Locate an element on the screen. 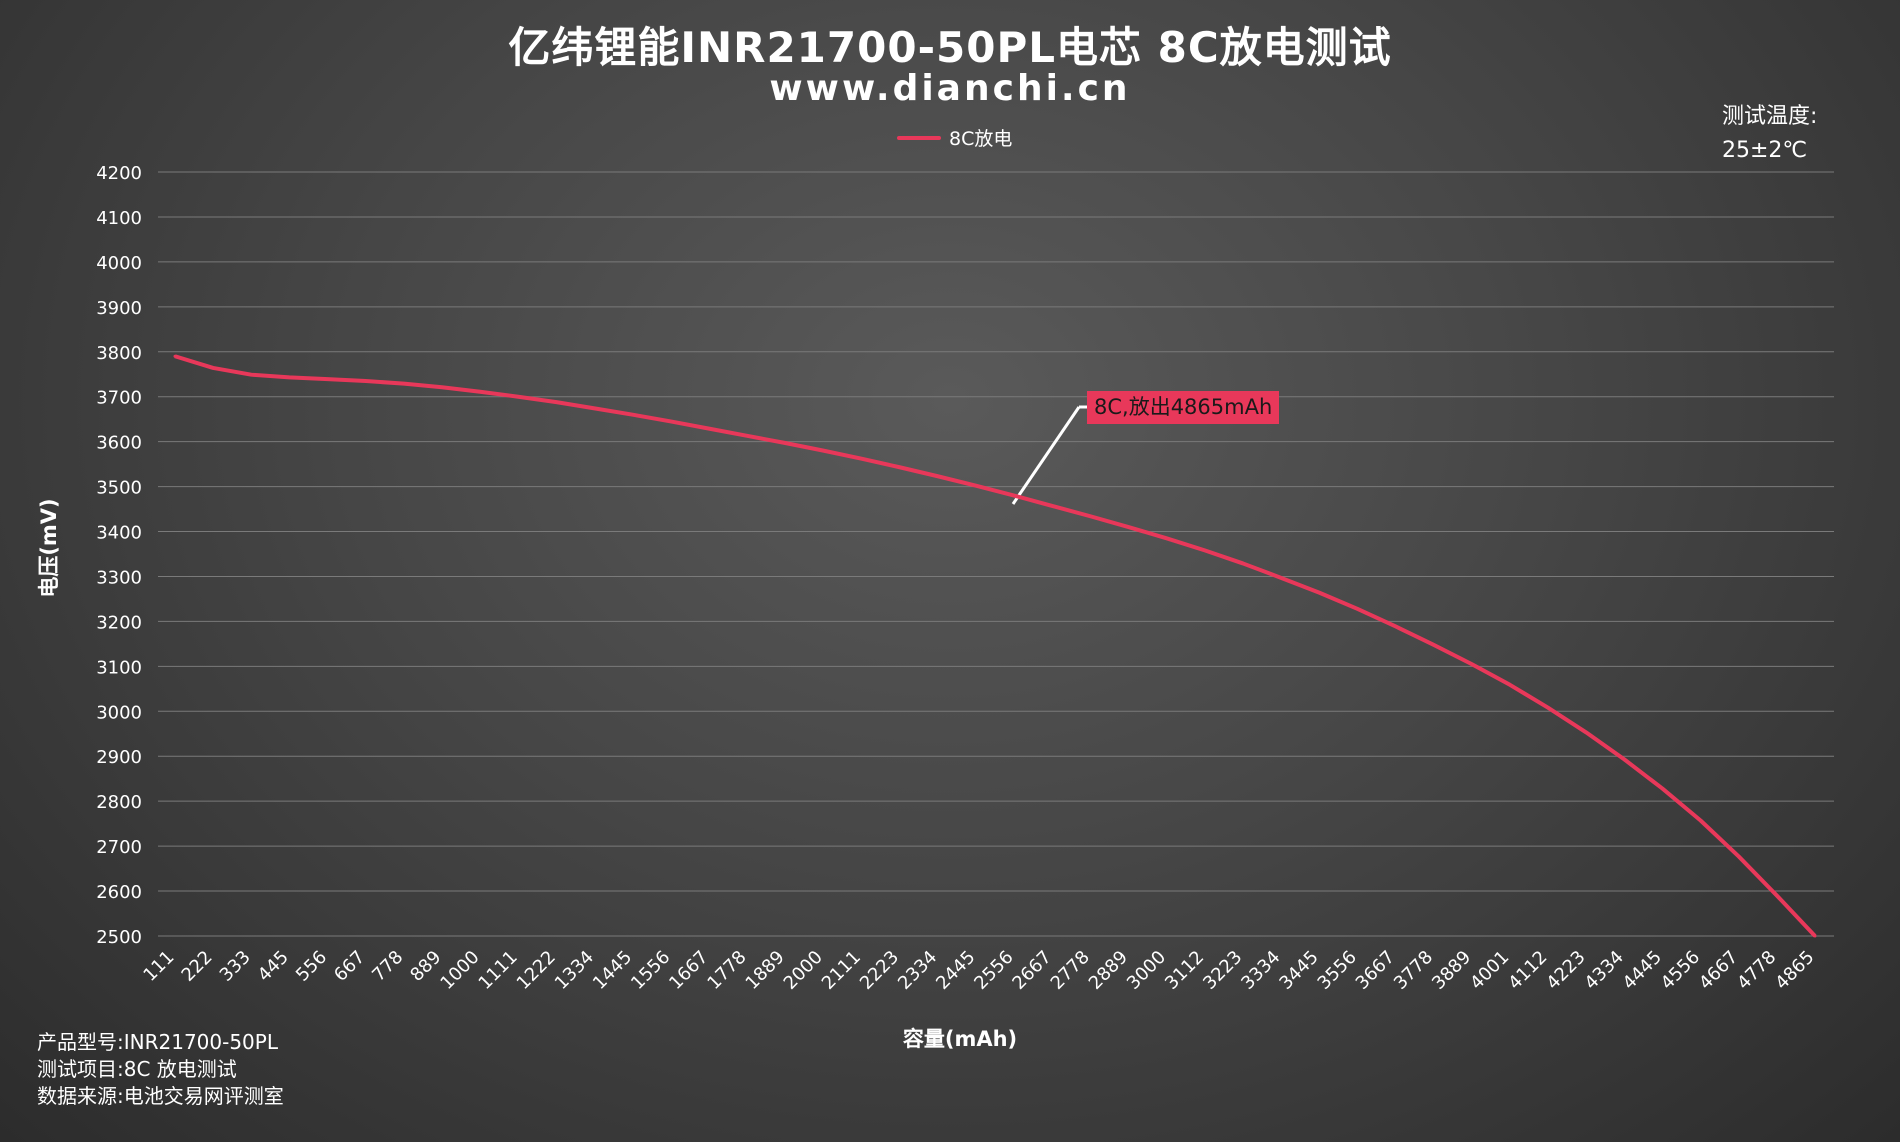 The image size is (1900, 1142). x-tick-label: 3778 is located at coordinates (1413, 970).